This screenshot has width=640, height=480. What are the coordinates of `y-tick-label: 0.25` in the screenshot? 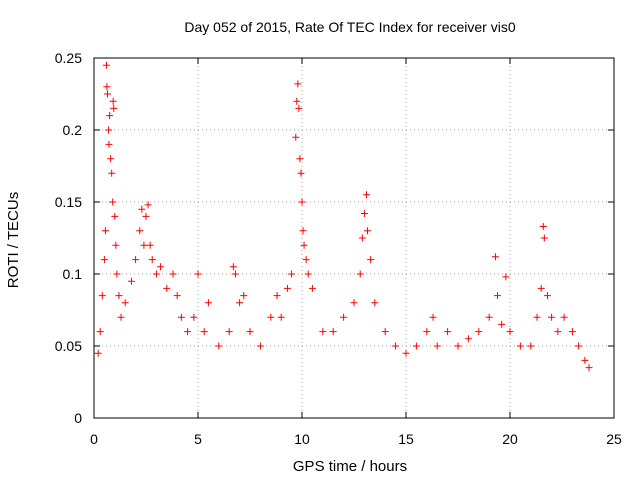 It's located at (68, 58).